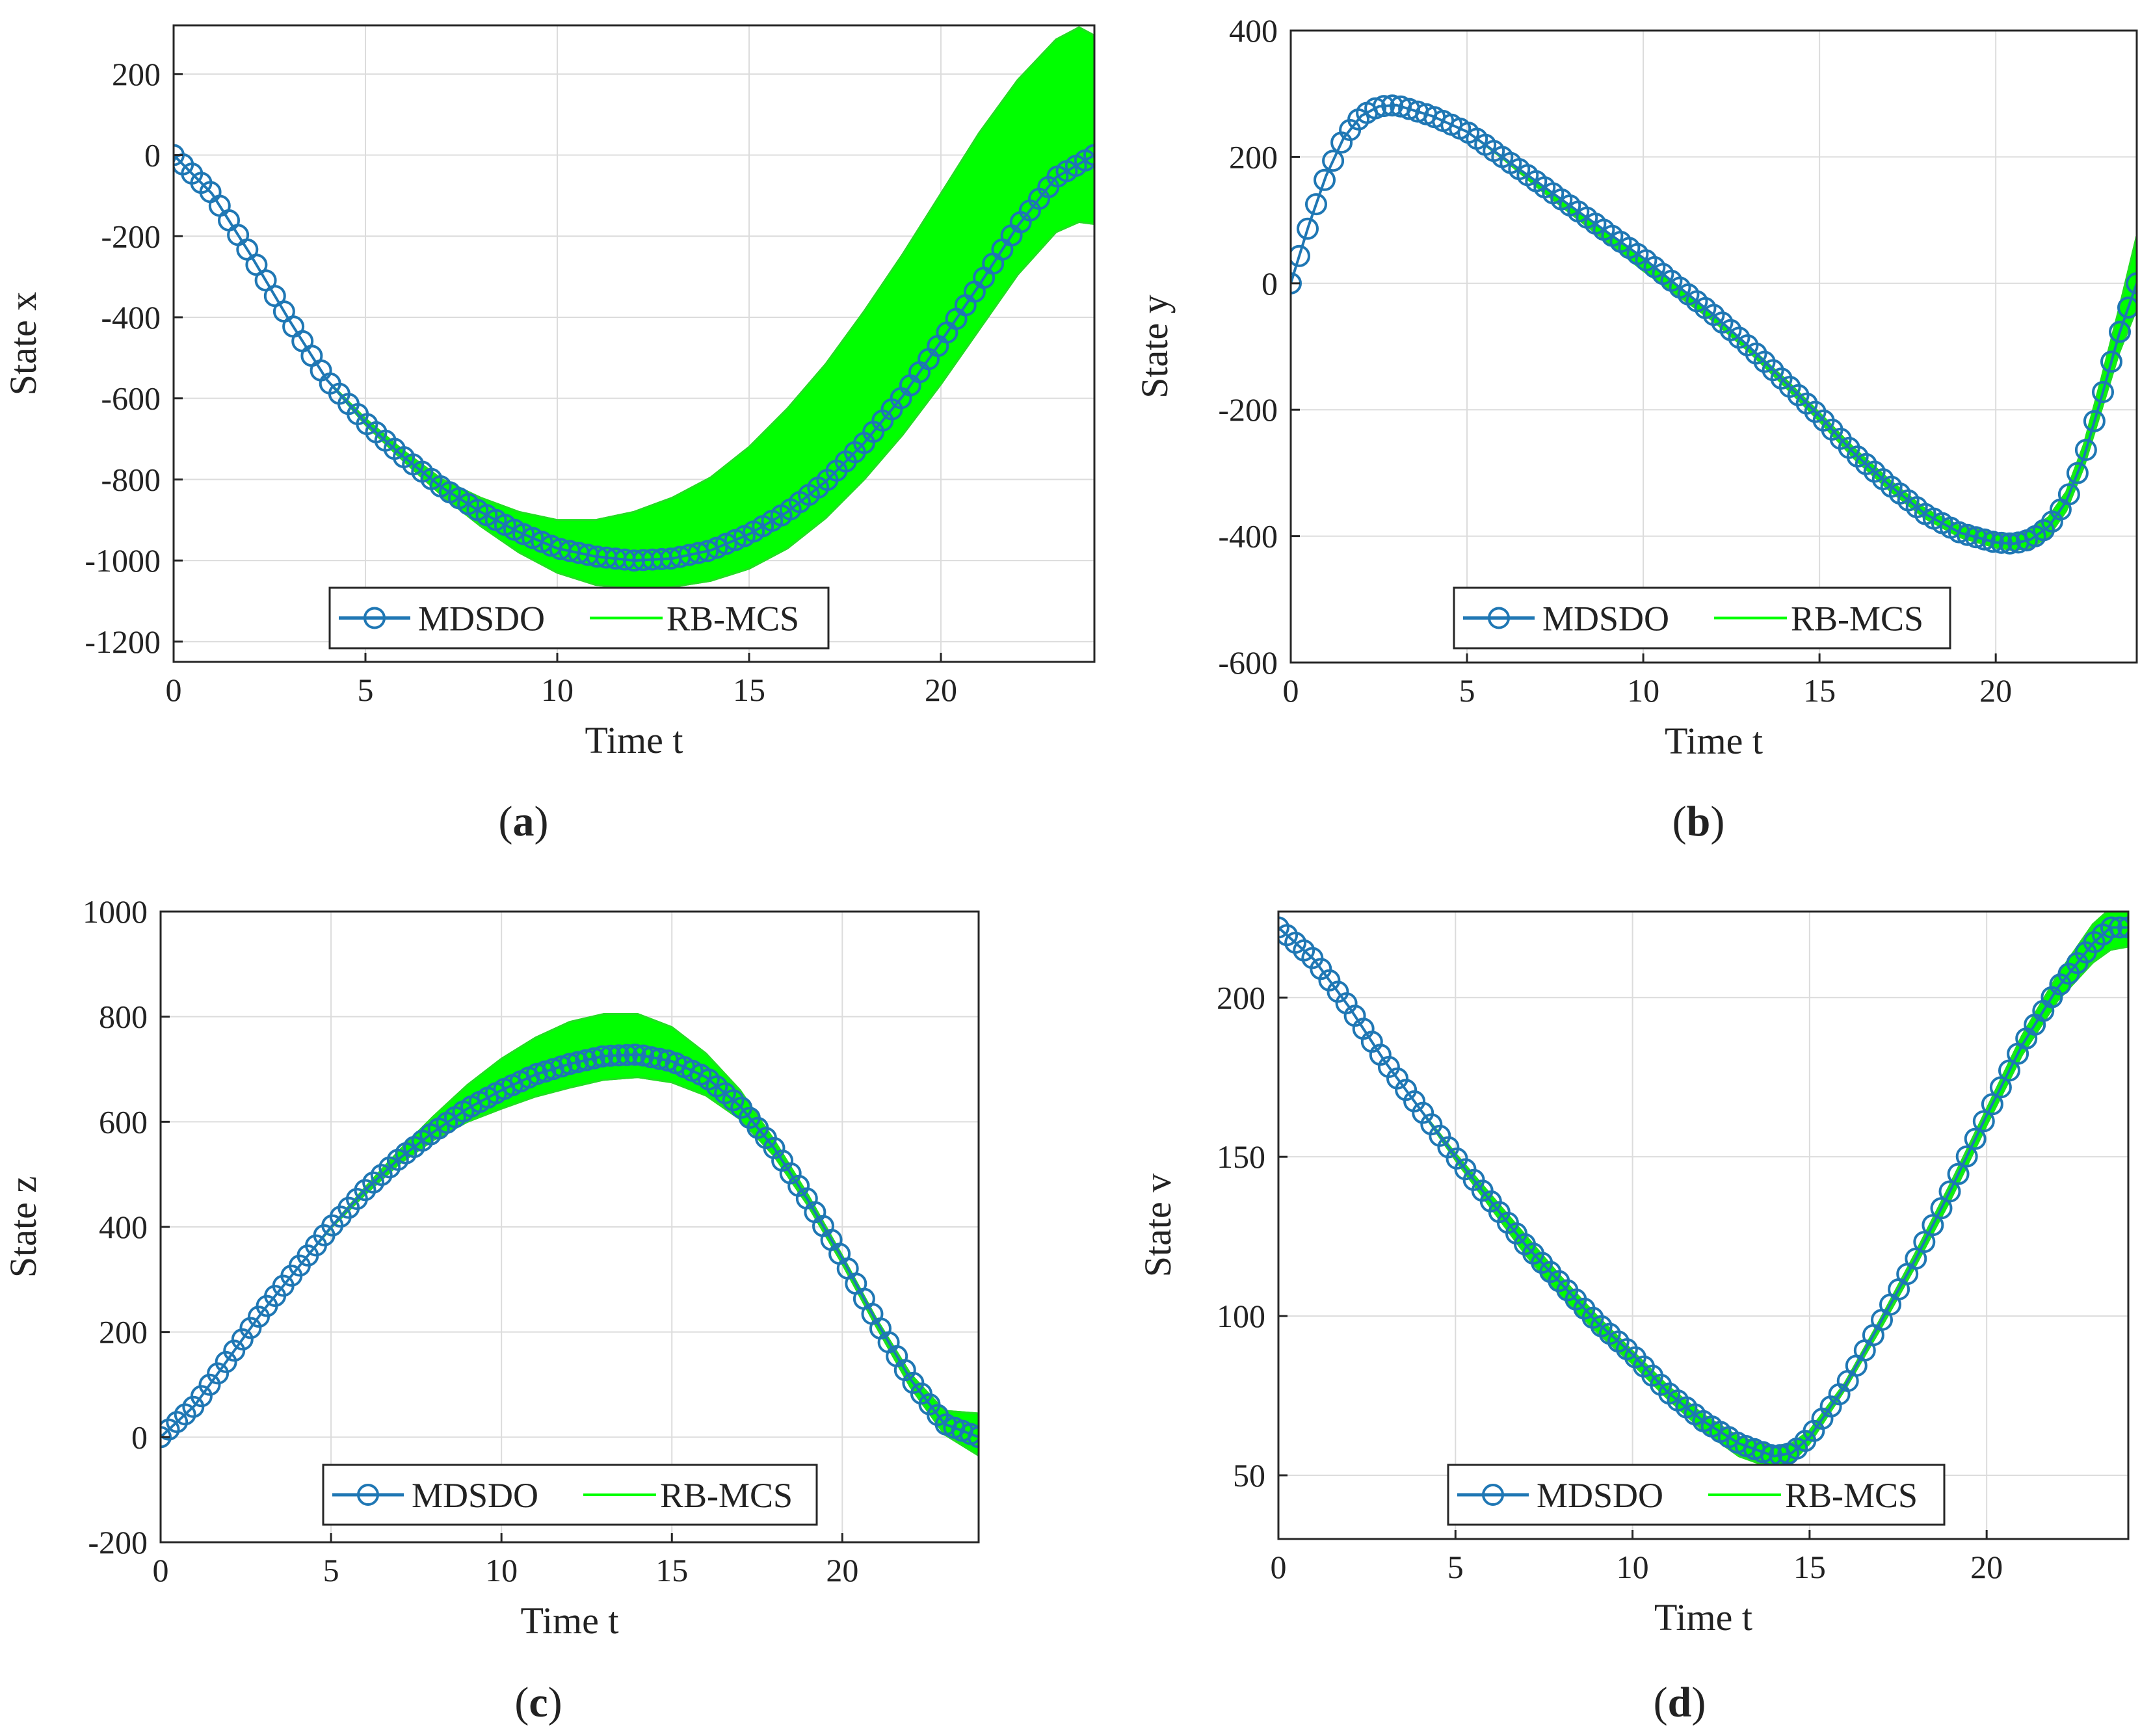 The image size is (2140, 1736). What do you see at coordinates (123, 560) in the screenshot?
I see `y-tick-label: -1000` at bounding box center [123, 560].